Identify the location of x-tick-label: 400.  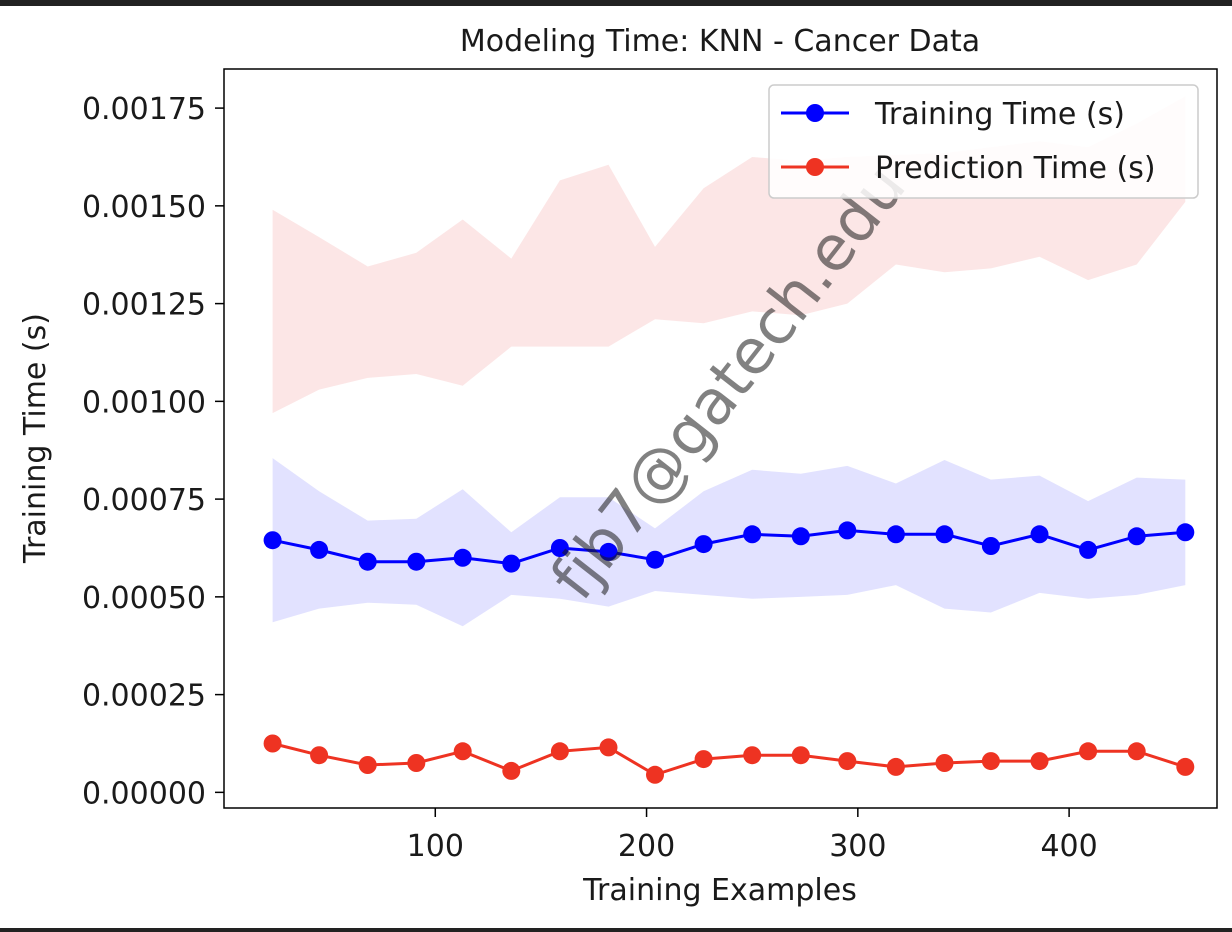
(1068, 846).